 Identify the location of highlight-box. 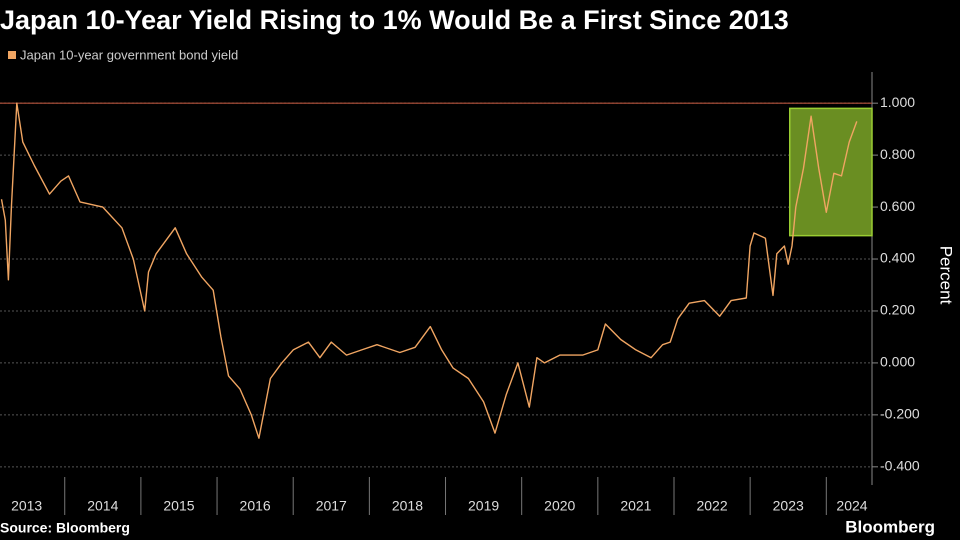
(831, 172).